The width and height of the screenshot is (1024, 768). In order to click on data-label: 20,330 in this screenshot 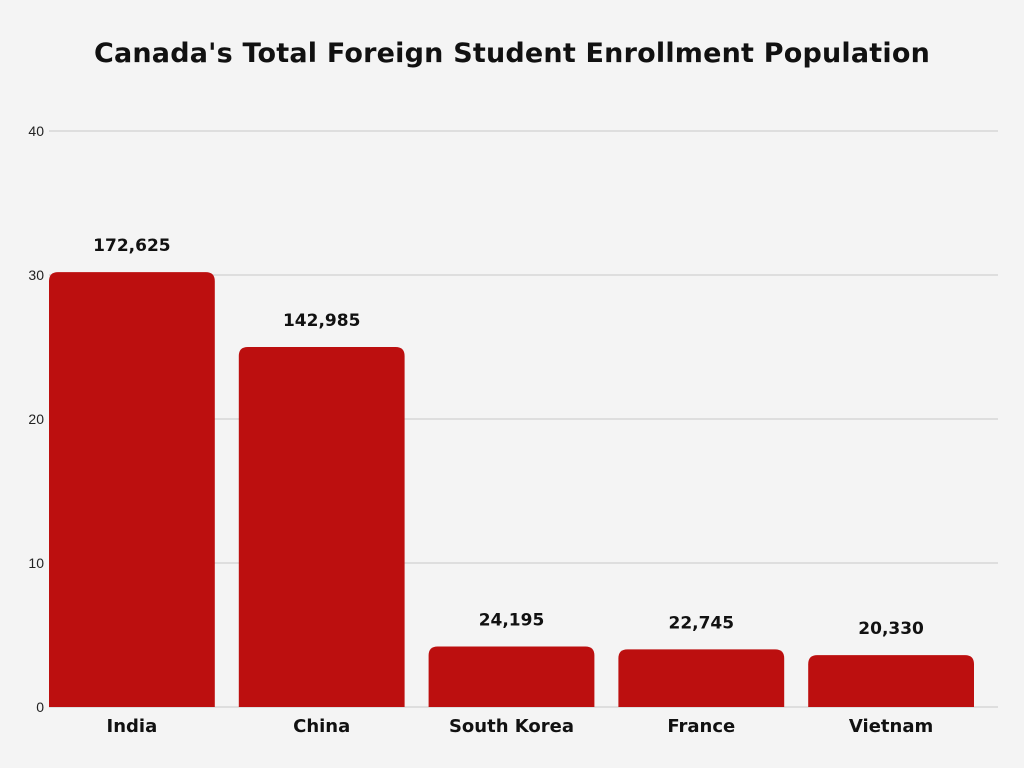, I will do `click(891, 629)`.